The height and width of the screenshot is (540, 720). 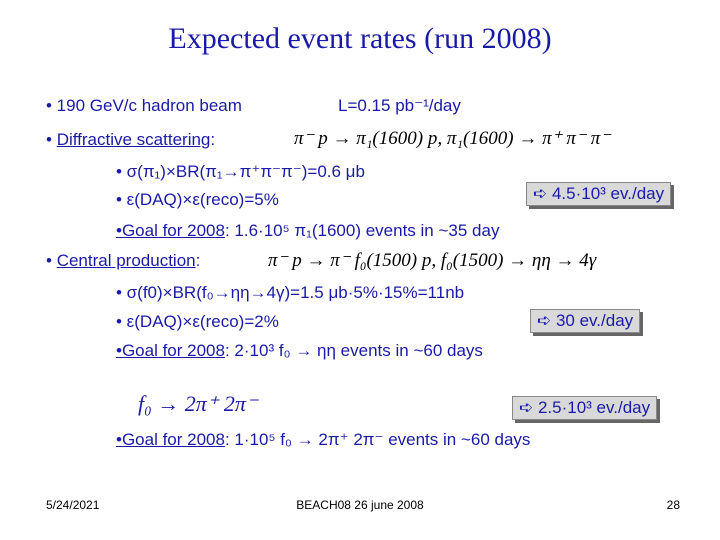 What do you see at coordinates (360, 38) in the screenshot?
I see `slide-title: Expected event rates (run 2008)` at bounding box center [360, 38].